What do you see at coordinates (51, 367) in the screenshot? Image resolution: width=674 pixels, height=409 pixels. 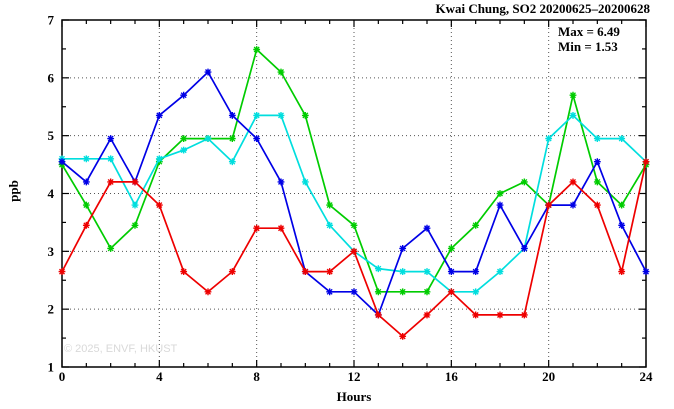 I see `y-tick-label: 1` at bounding box center [51, 367].